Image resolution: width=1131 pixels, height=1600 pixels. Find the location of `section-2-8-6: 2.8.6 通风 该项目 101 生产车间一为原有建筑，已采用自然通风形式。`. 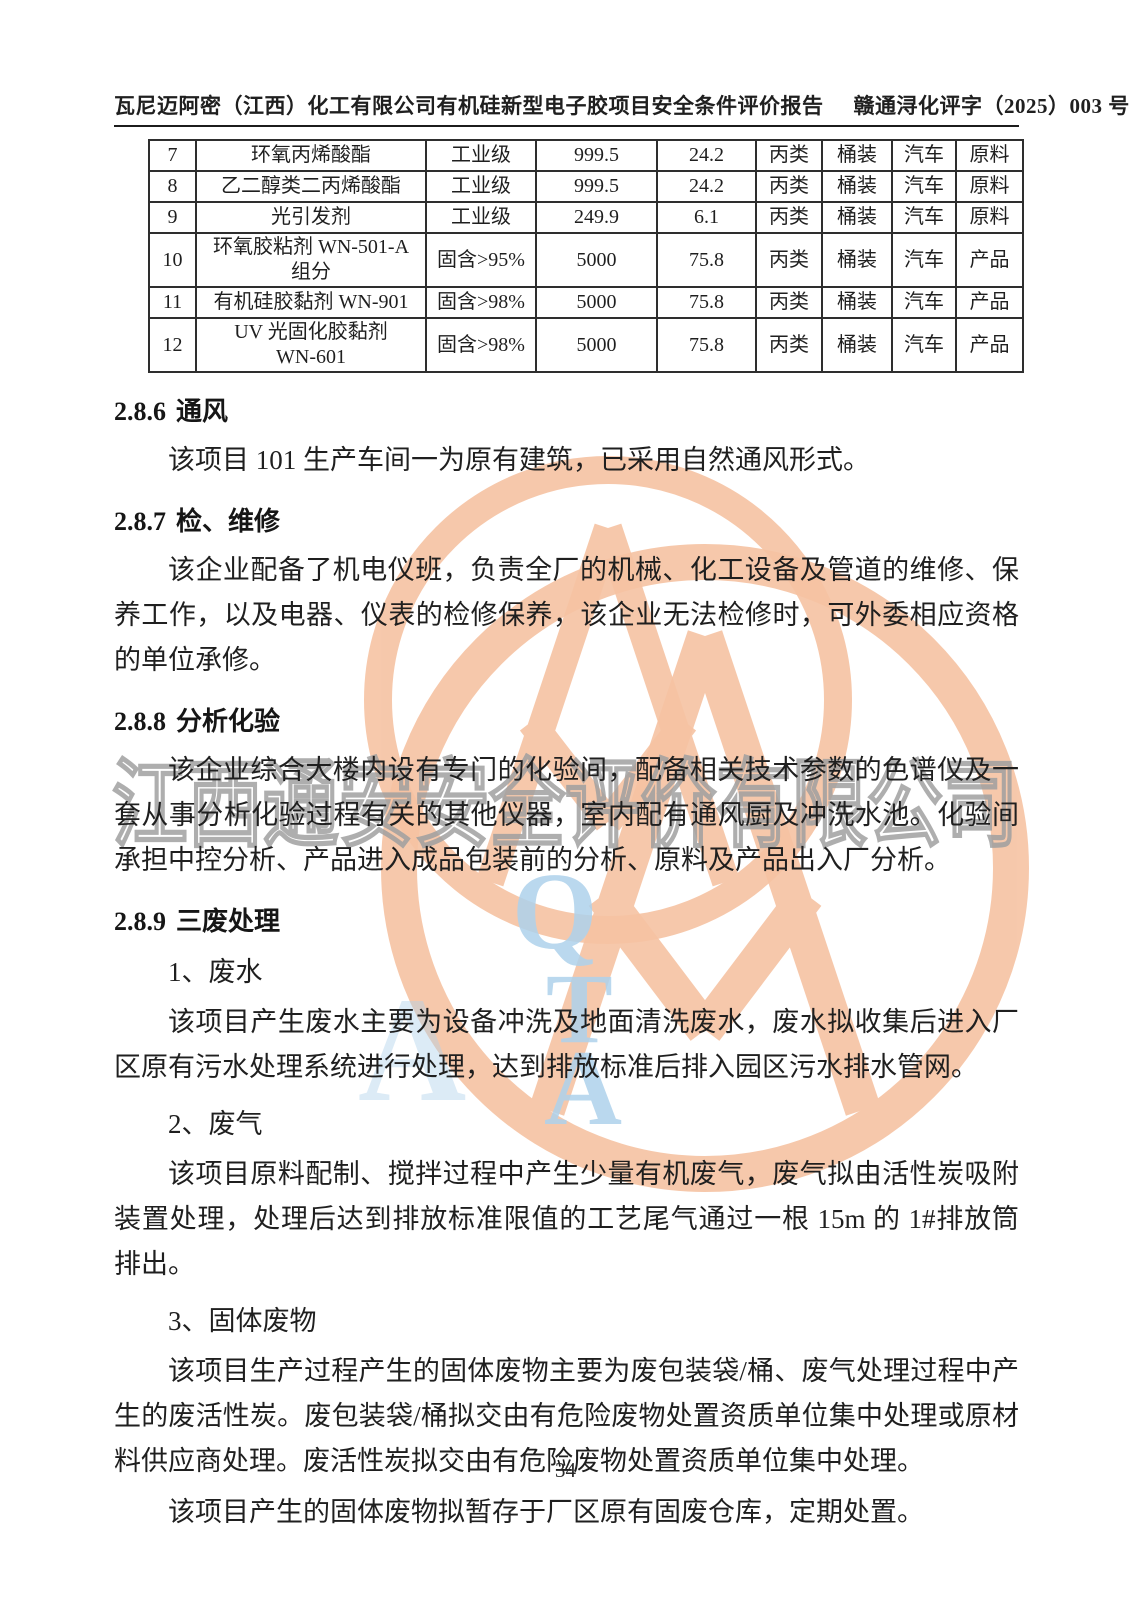

section-2-8-6: 2.8.6 通风 该项目 101 生产车间一为原有建筑，已采用自然通风形式。 is located at coordinates (566, 439).